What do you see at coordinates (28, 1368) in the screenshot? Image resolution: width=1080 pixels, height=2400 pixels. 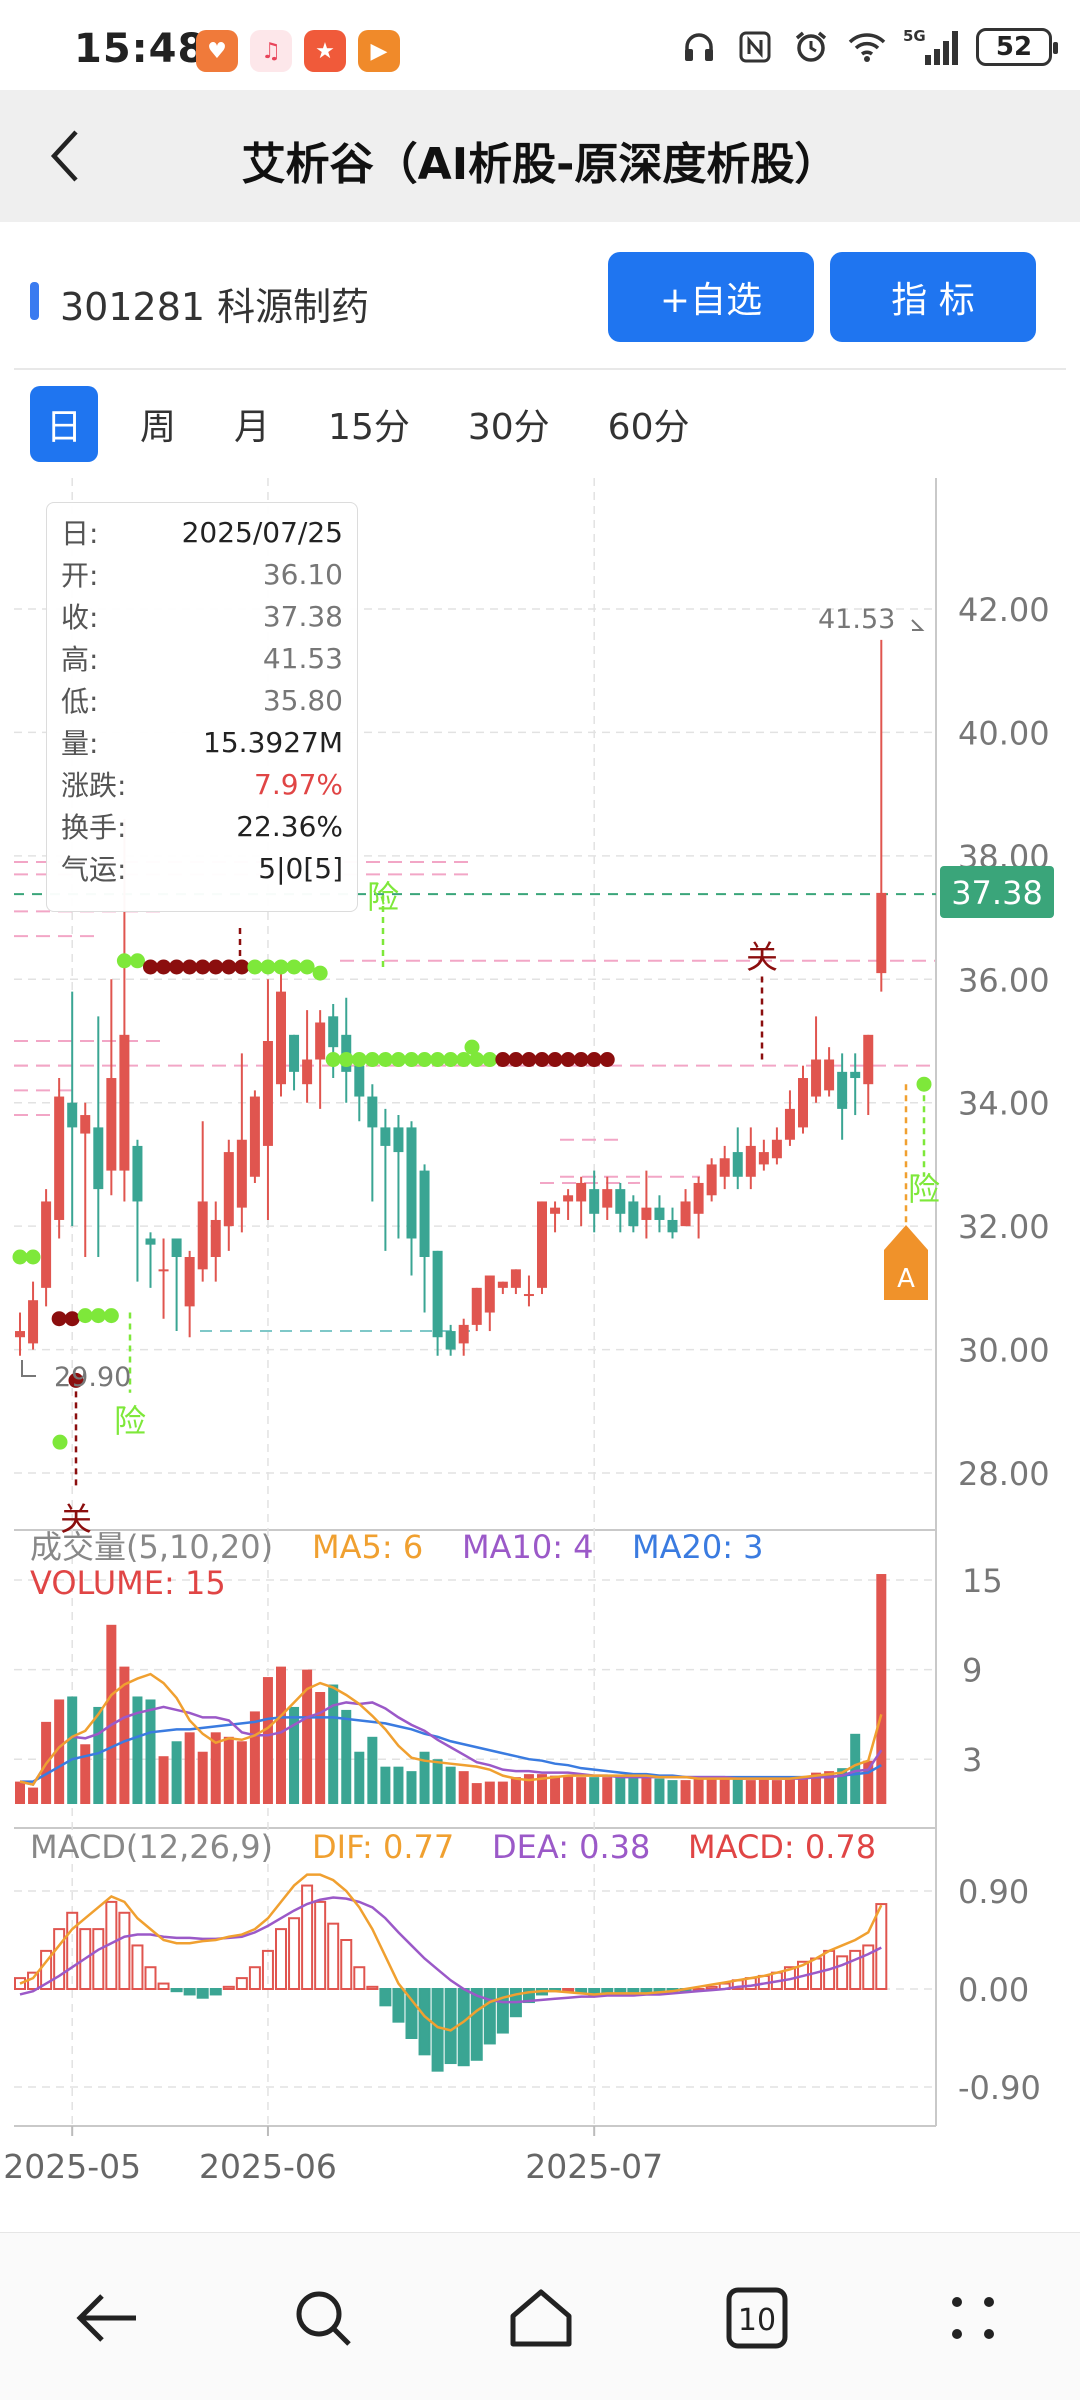 I see `low-arrow-icon` at bounding box center [28, 1368].